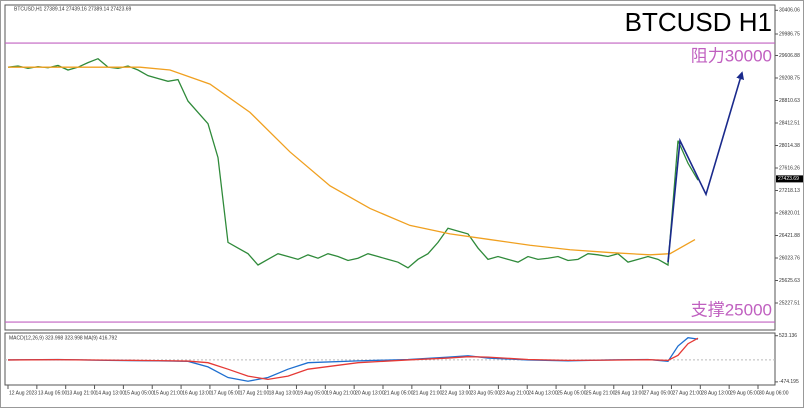 Image resolution: width=804 pixels, height=408 pixels. What do you see at coordinates (789, 168) in the screenshot?
I see `y-tick-label: 27616.26` at bounding box center [789, 168].